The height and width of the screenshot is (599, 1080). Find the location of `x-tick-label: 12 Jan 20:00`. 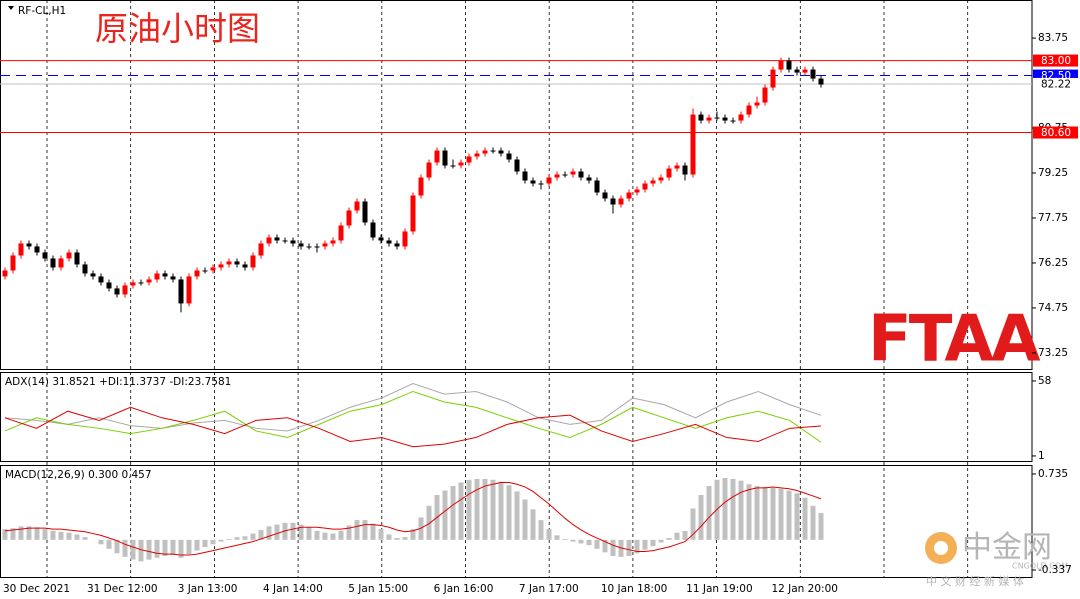

x-tick-label: 12 Jan 20:00 is located at coordinates (804, 589).